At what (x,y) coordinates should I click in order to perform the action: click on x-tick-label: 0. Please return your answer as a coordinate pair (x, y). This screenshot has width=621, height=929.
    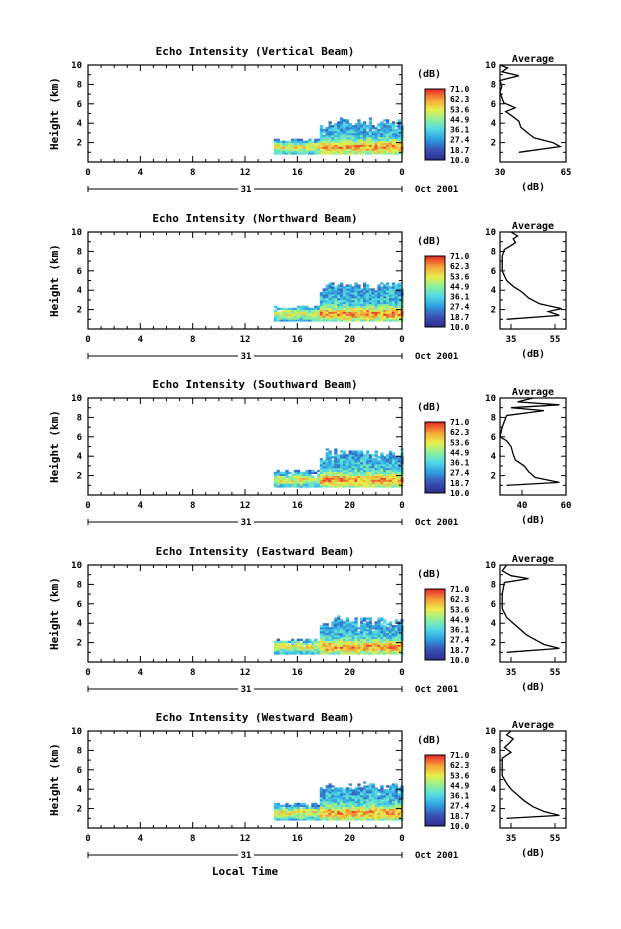
    Looking at the image, I should click on (401, 839).